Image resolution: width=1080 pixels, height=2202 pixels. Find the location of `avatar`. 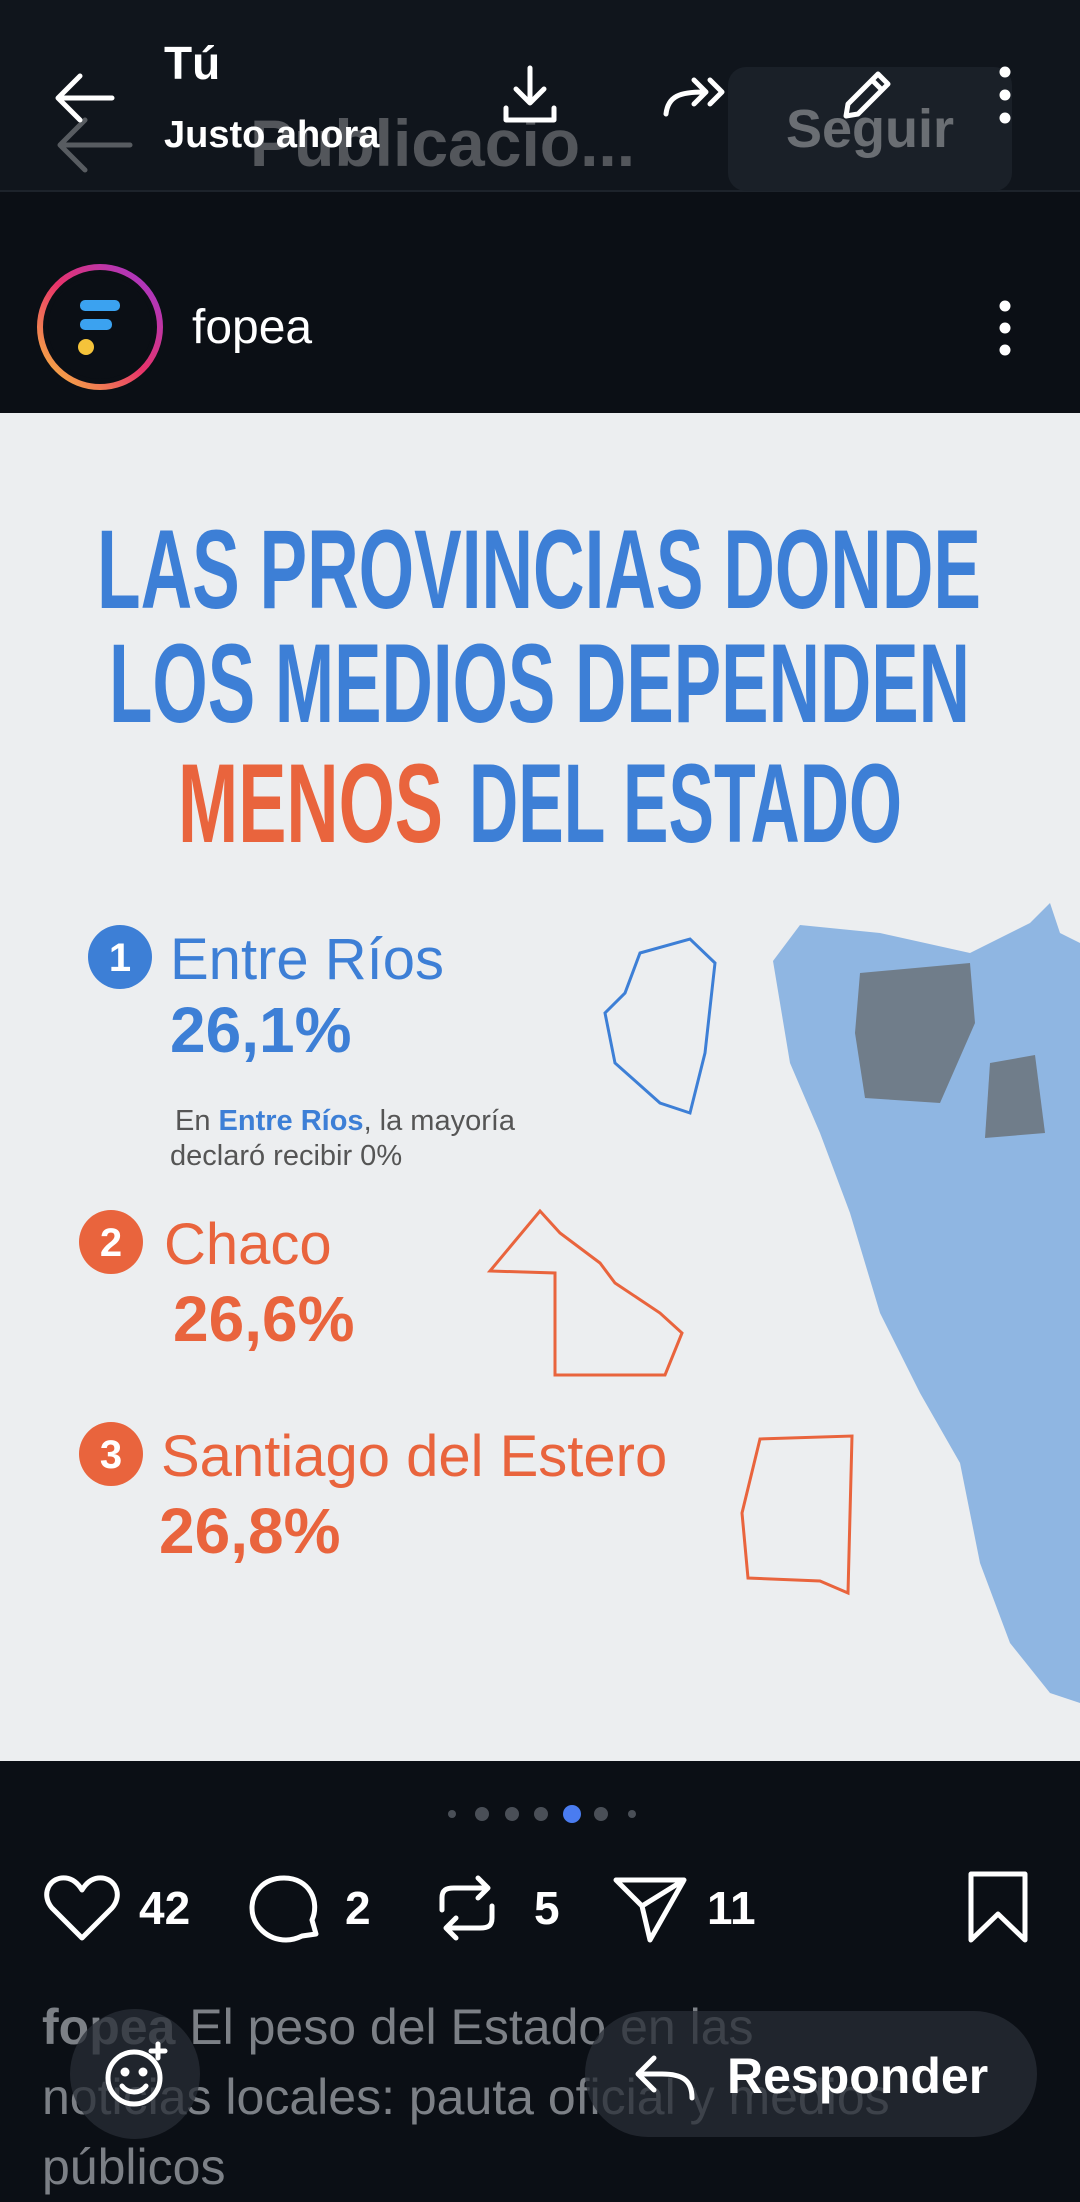

avatar is located at coordinates (100, 327).